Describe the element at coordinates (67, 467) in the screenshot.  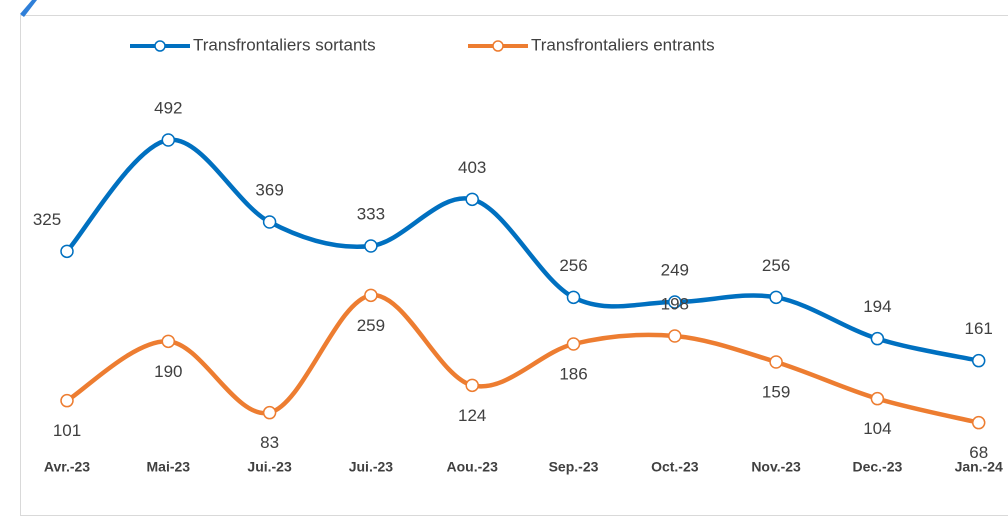
I see `x-tick-label: Avr.-23` at that location.